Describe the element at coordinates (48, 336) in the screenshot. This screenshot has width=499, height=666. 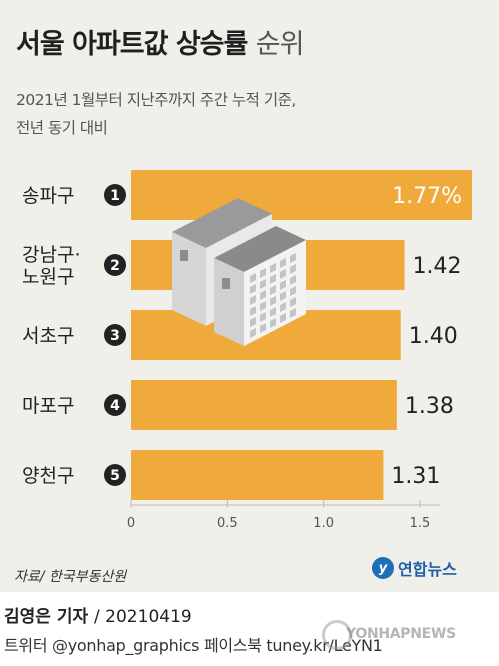
I see `category-label: 서초구` at that location.